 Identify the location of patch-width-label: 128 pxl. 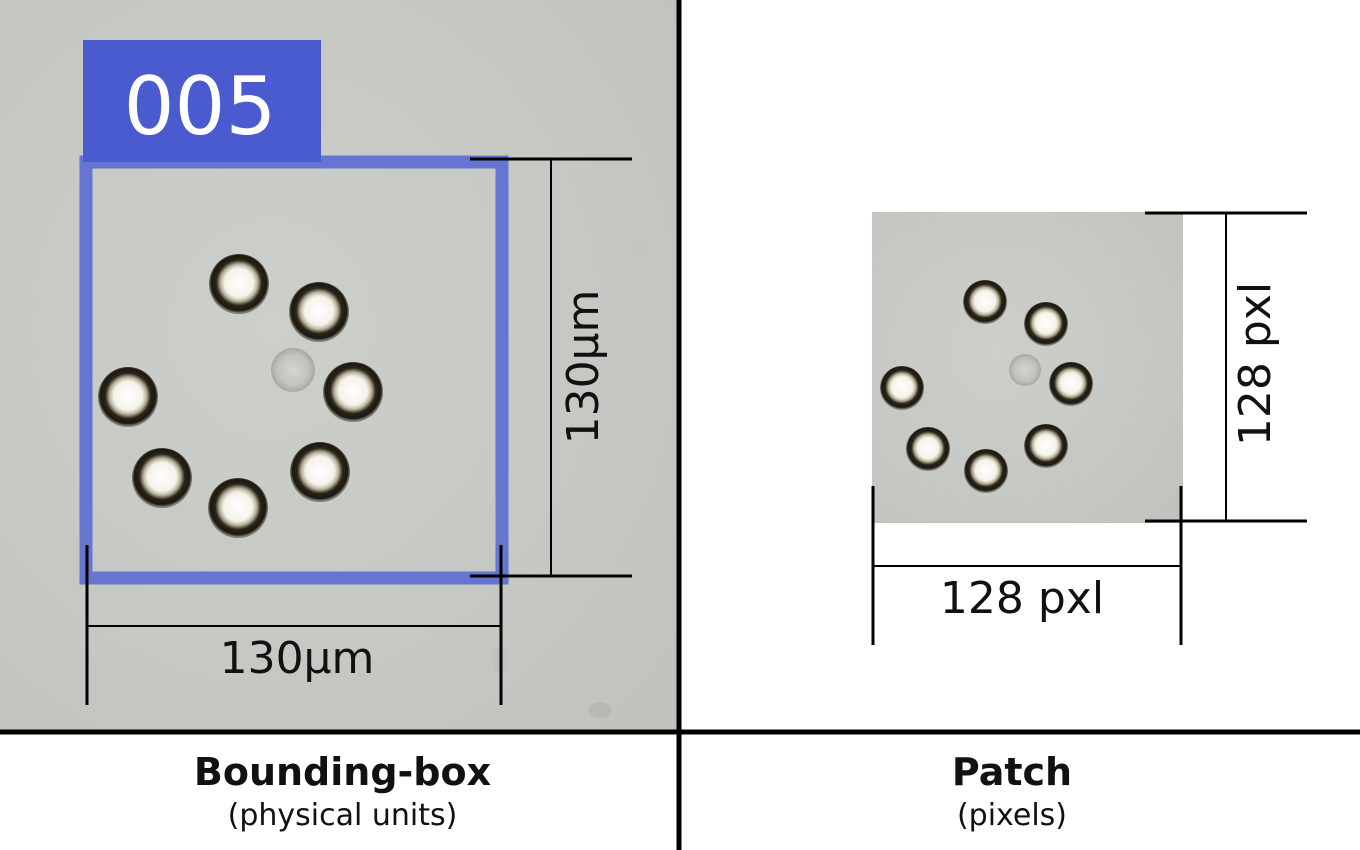
(1022, 598).